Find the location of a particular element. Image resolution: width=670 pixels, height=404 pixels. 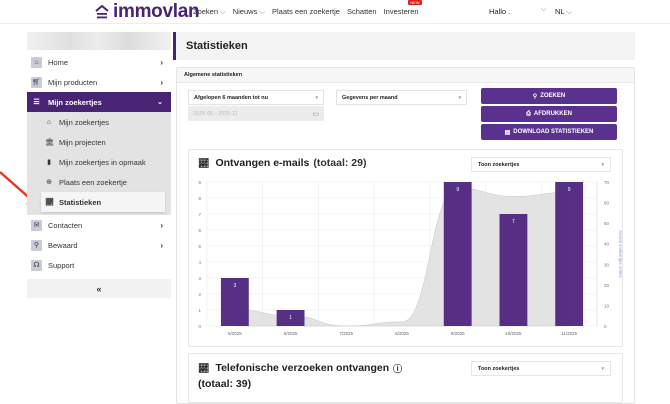

double-chevron-left-icon: « is located at coordinates (99, 288).